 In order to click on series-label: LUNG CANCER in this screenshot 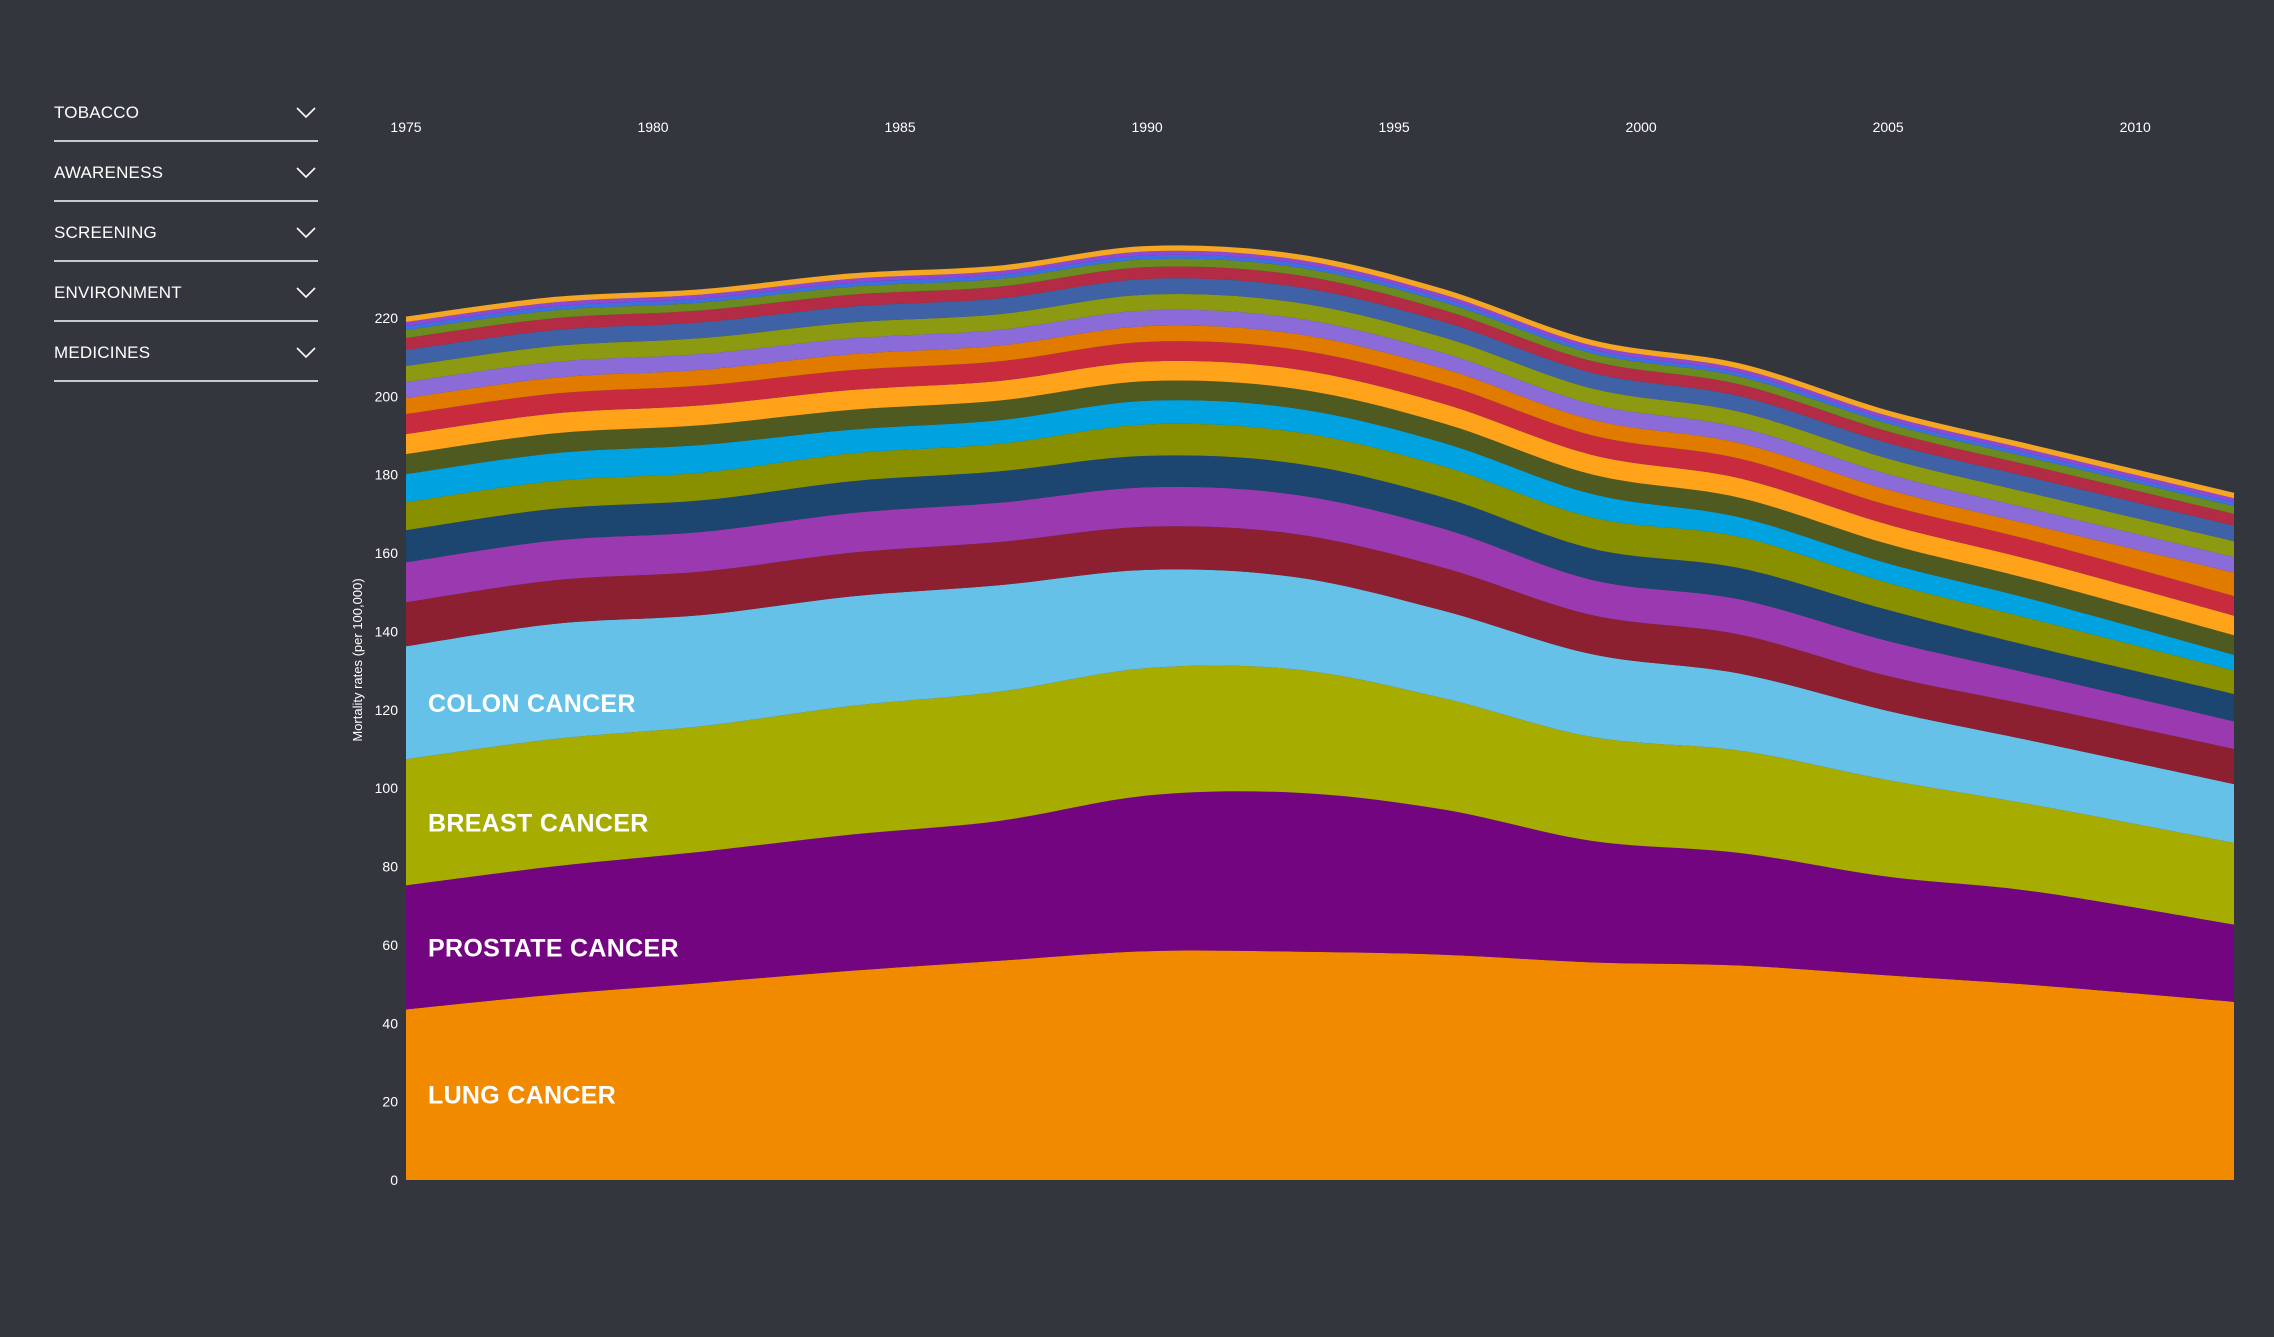, I will do `click(522, 1096)`.